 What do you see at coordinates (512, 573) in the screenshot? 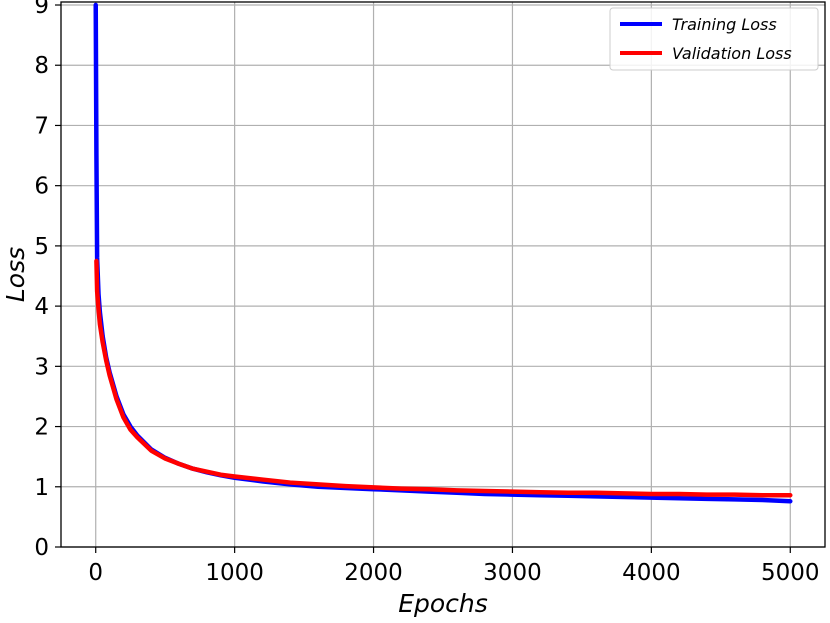
I see `x-tick-label: 3000` at bounding box center [512, 573].